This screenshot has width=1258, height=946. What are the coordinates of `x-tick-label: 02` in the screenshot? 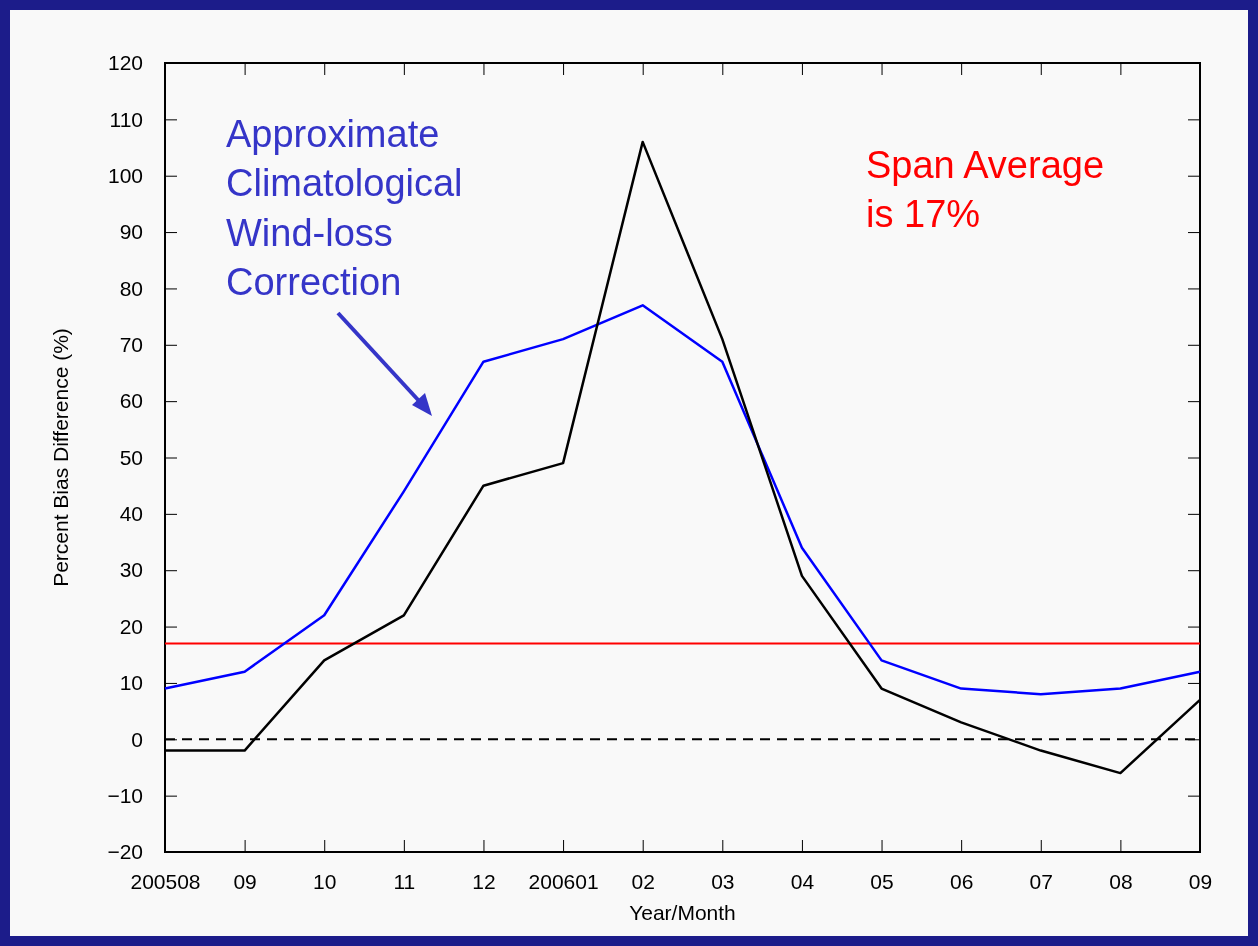 It's located at (643, 881).